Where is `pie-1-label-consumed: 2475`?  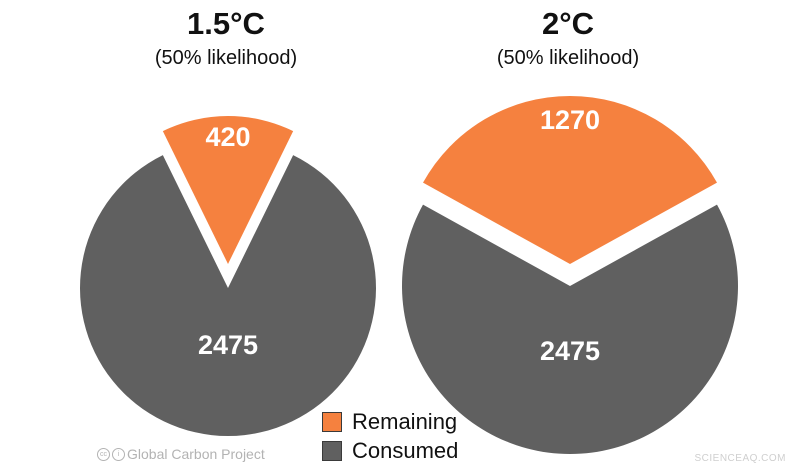
pie-1-label-consumed: 2475 is located at coordinates (228, 345).